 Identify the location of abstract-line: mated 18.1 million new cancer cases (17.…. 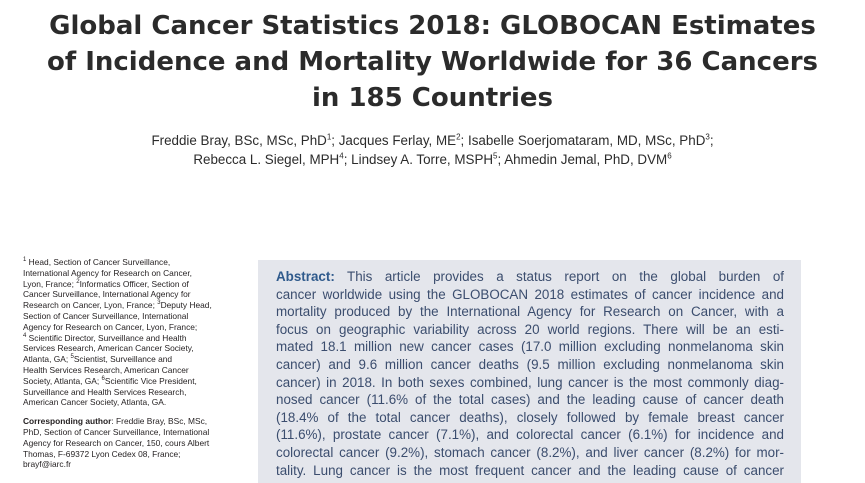
(530, 347).